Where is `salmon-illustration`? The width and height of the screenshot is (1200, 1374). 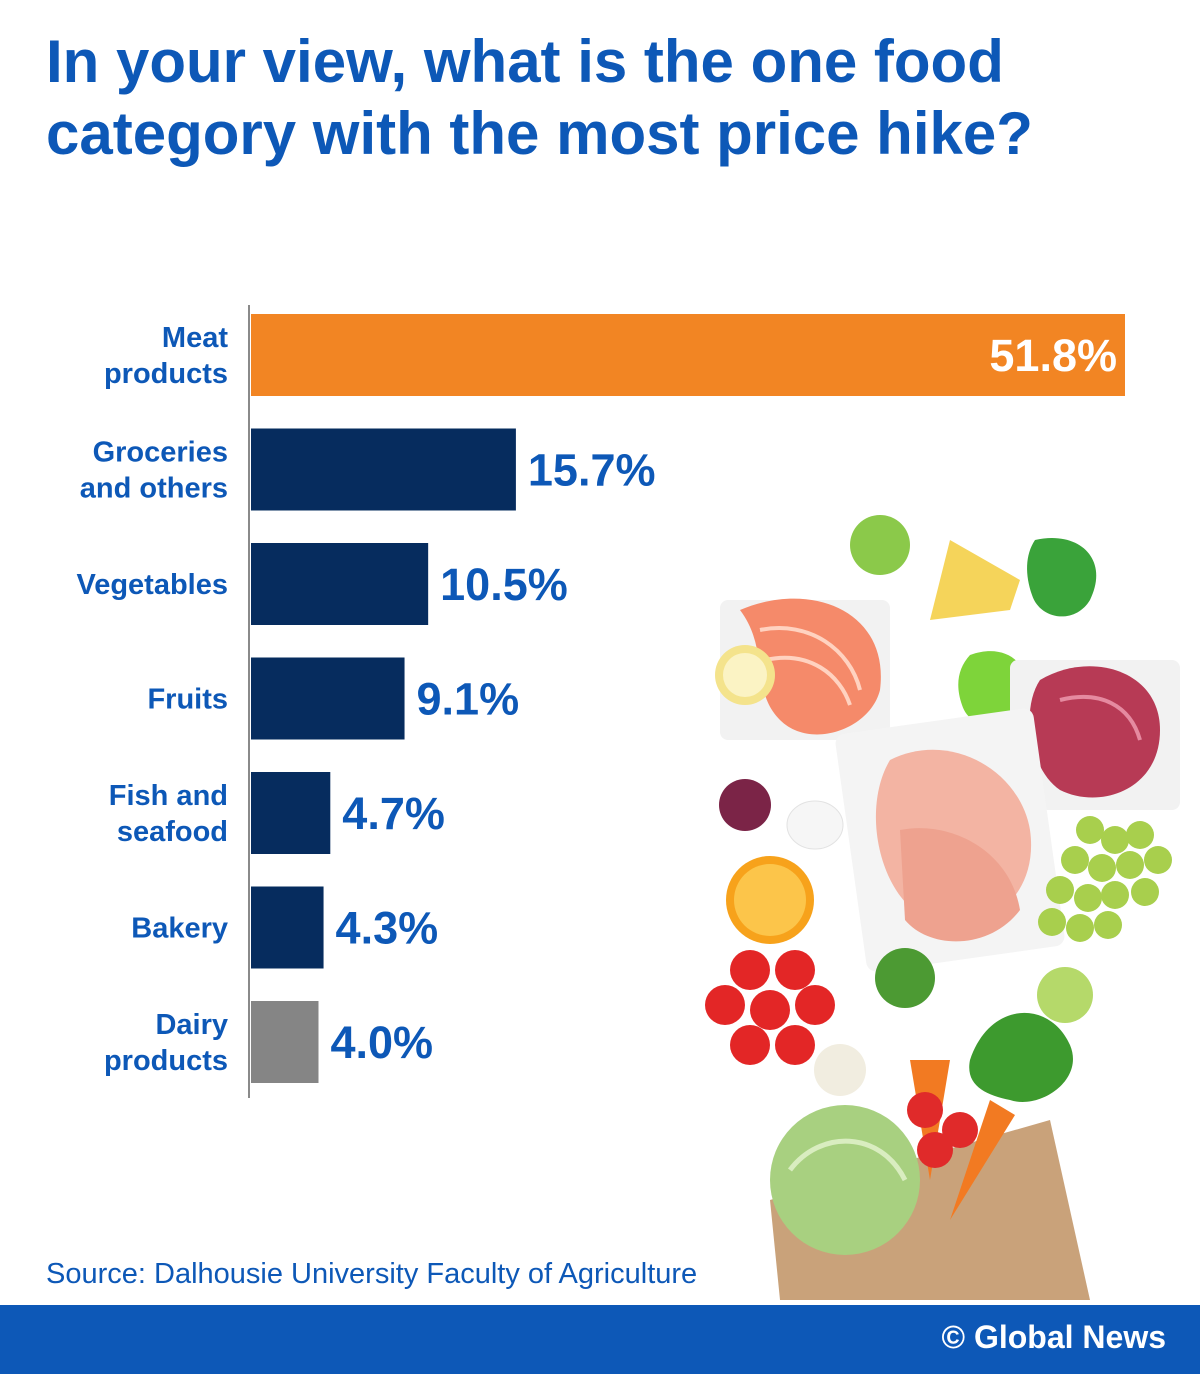 salmon-illustration is located at coordinates (802, 669).